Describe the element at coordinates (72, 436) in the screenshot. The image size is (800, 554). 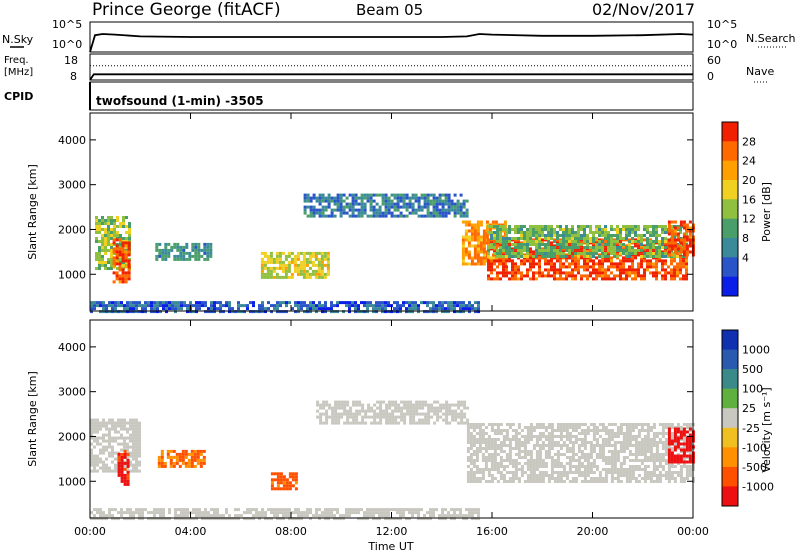
I see `y-tick-label: 2000` at that location.